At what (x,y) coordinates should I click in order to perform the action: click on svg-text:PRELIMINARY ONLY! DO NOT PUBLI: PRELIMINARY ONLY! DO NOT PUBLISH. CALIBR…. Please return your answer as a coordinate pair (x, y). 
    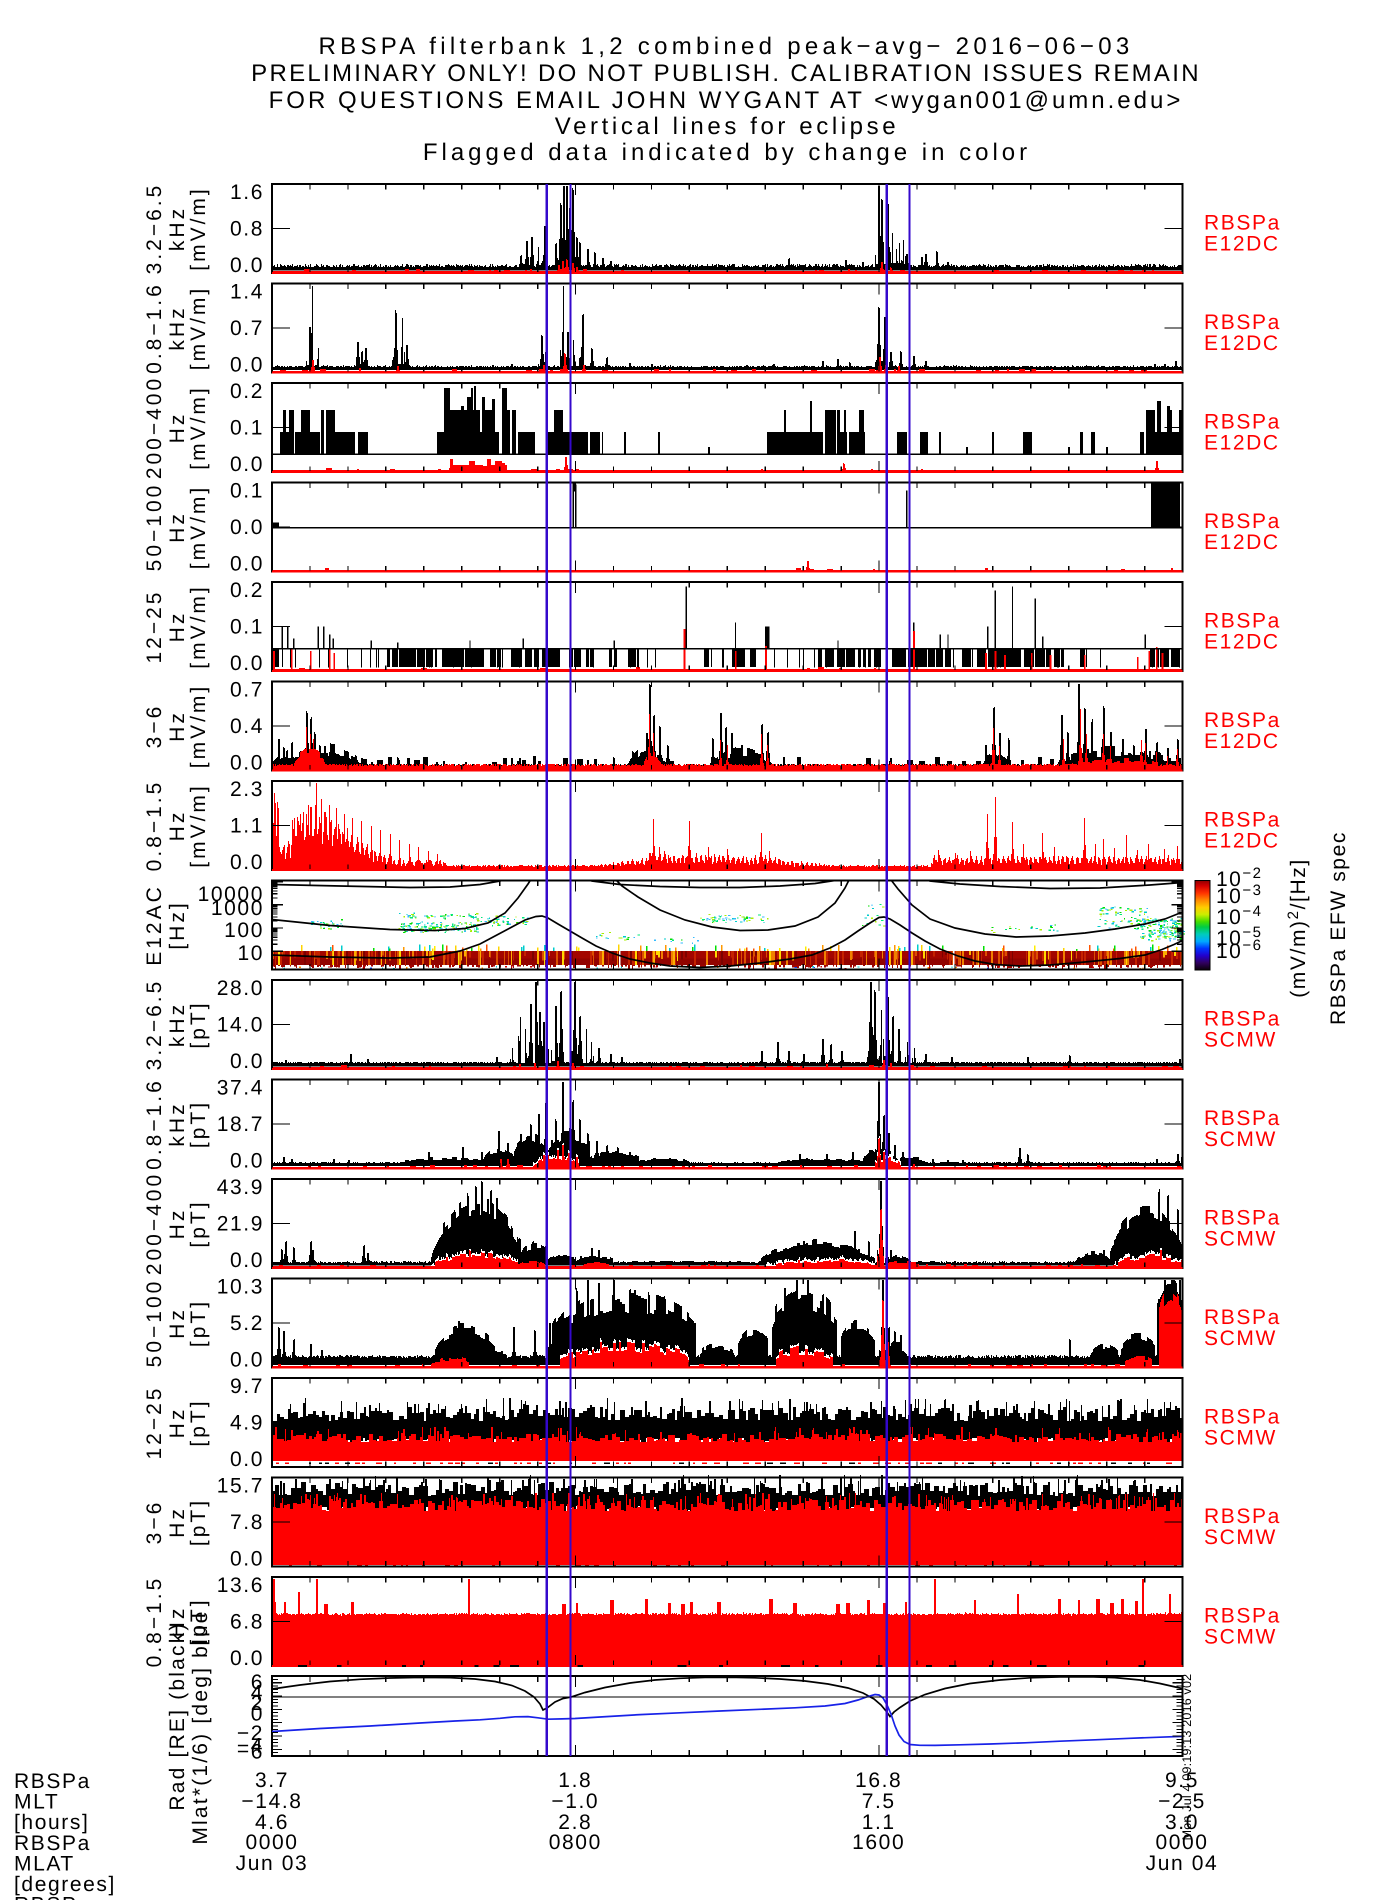
    Looking at the image, I should click on (726, 73).